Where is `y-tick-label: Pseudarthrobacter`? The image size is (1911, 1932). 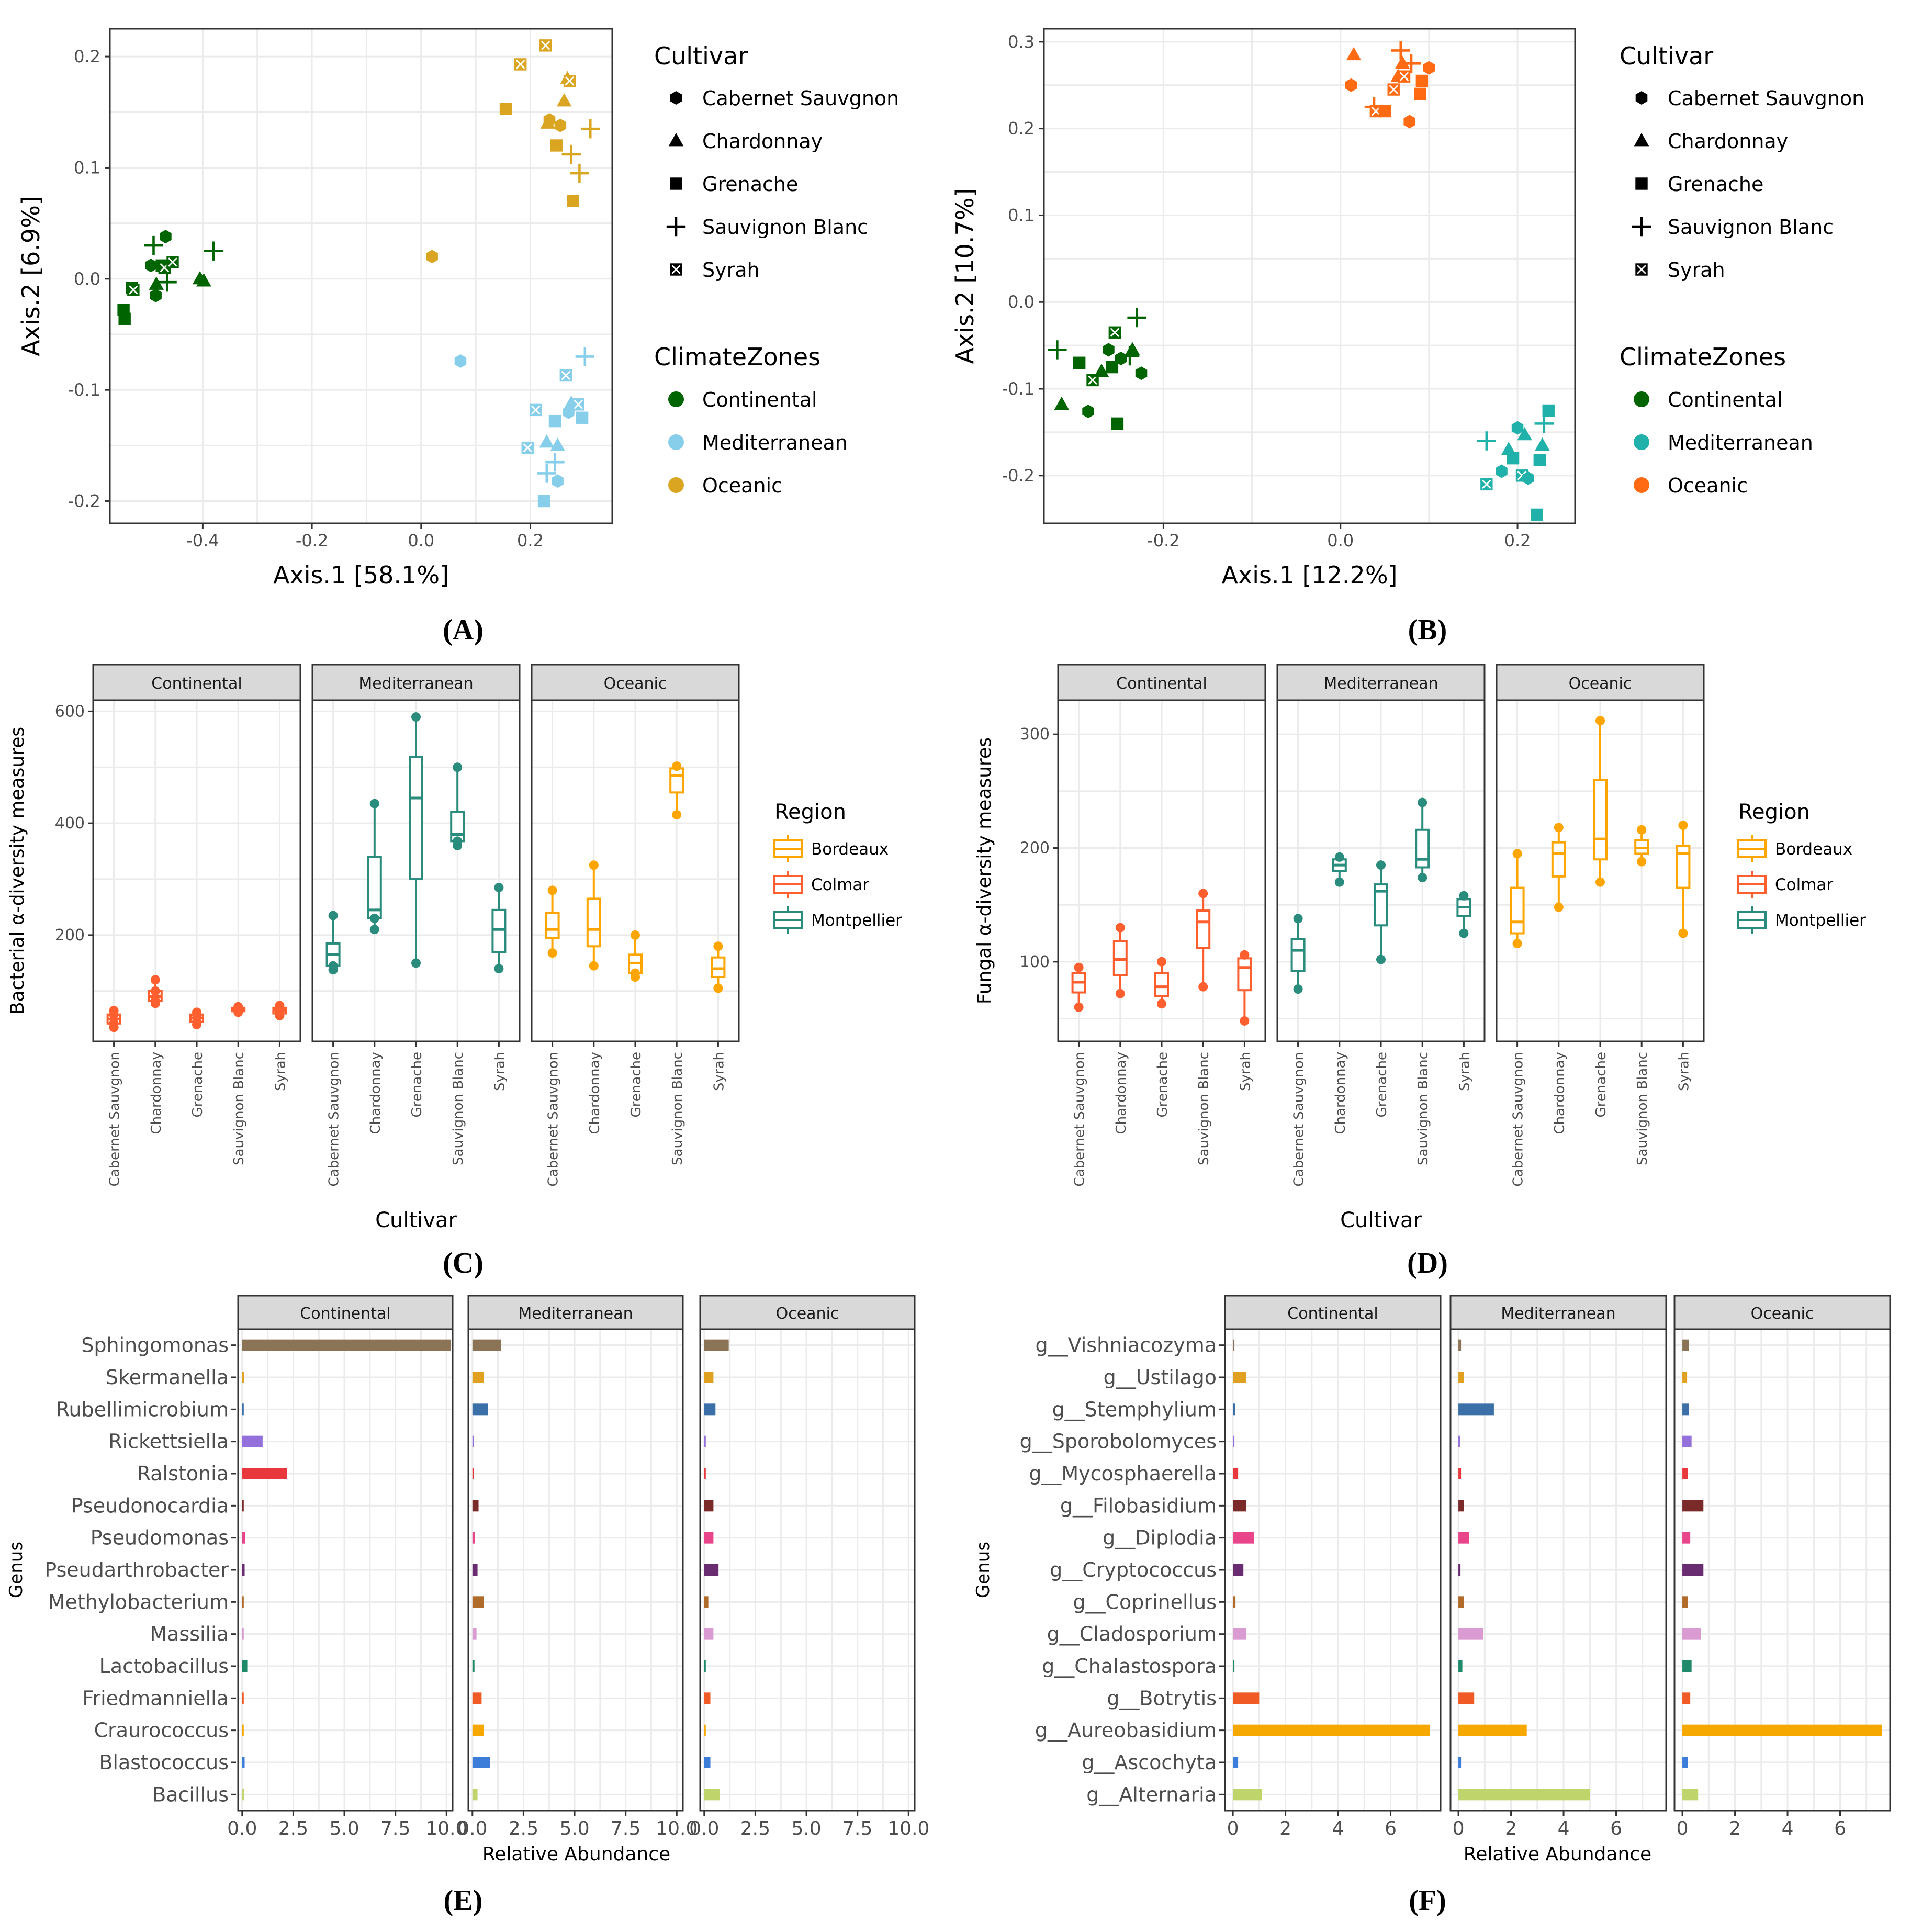
y-tick-label: Pseudarthrobacter is located at coordinates (136, 1569).